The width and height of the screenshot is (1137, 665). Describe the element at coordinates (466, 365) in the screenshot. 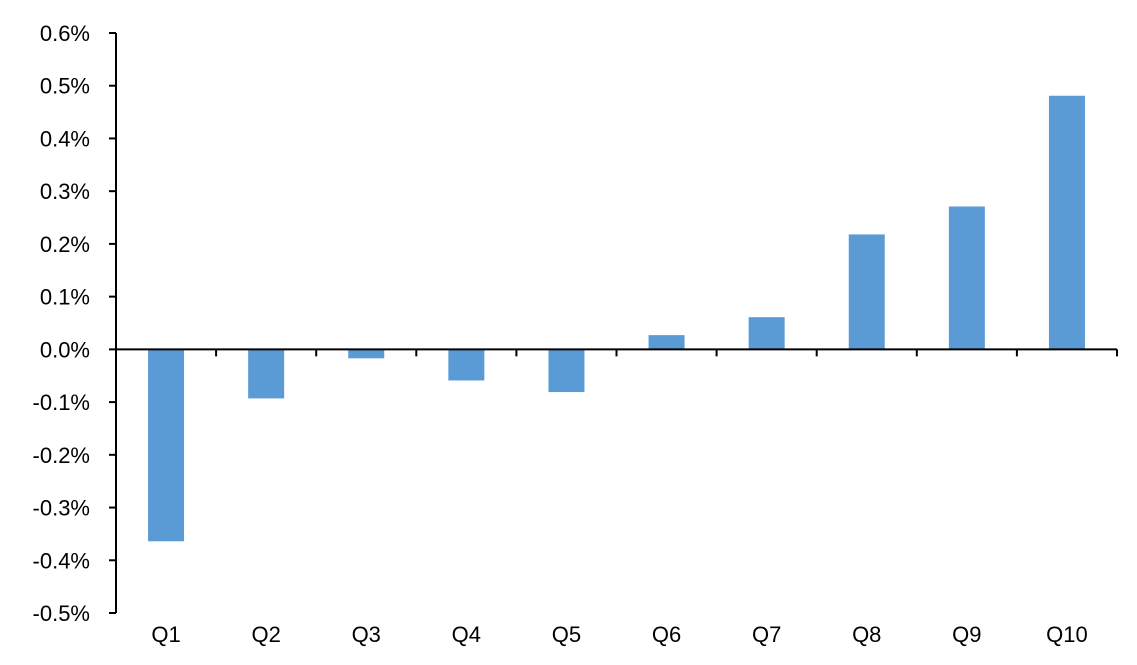

I see `bar-q4` at that location.